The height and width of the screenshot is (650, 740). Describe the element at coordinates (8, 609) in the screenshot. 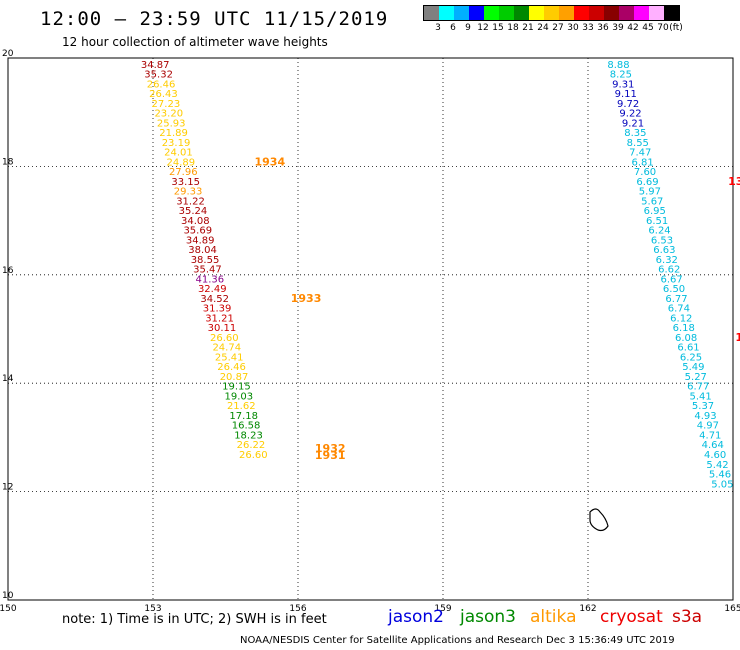

I see `lon-tick-label: 150` at that location.